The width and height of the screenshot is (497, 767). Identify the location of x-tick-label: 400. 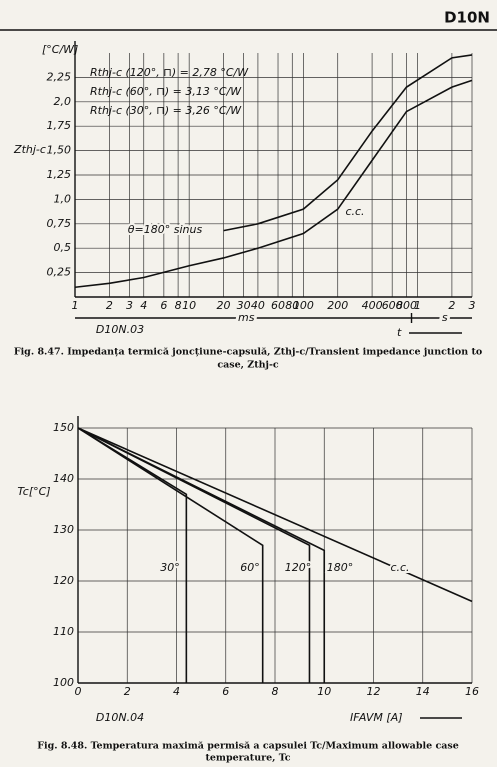
(372, 305).